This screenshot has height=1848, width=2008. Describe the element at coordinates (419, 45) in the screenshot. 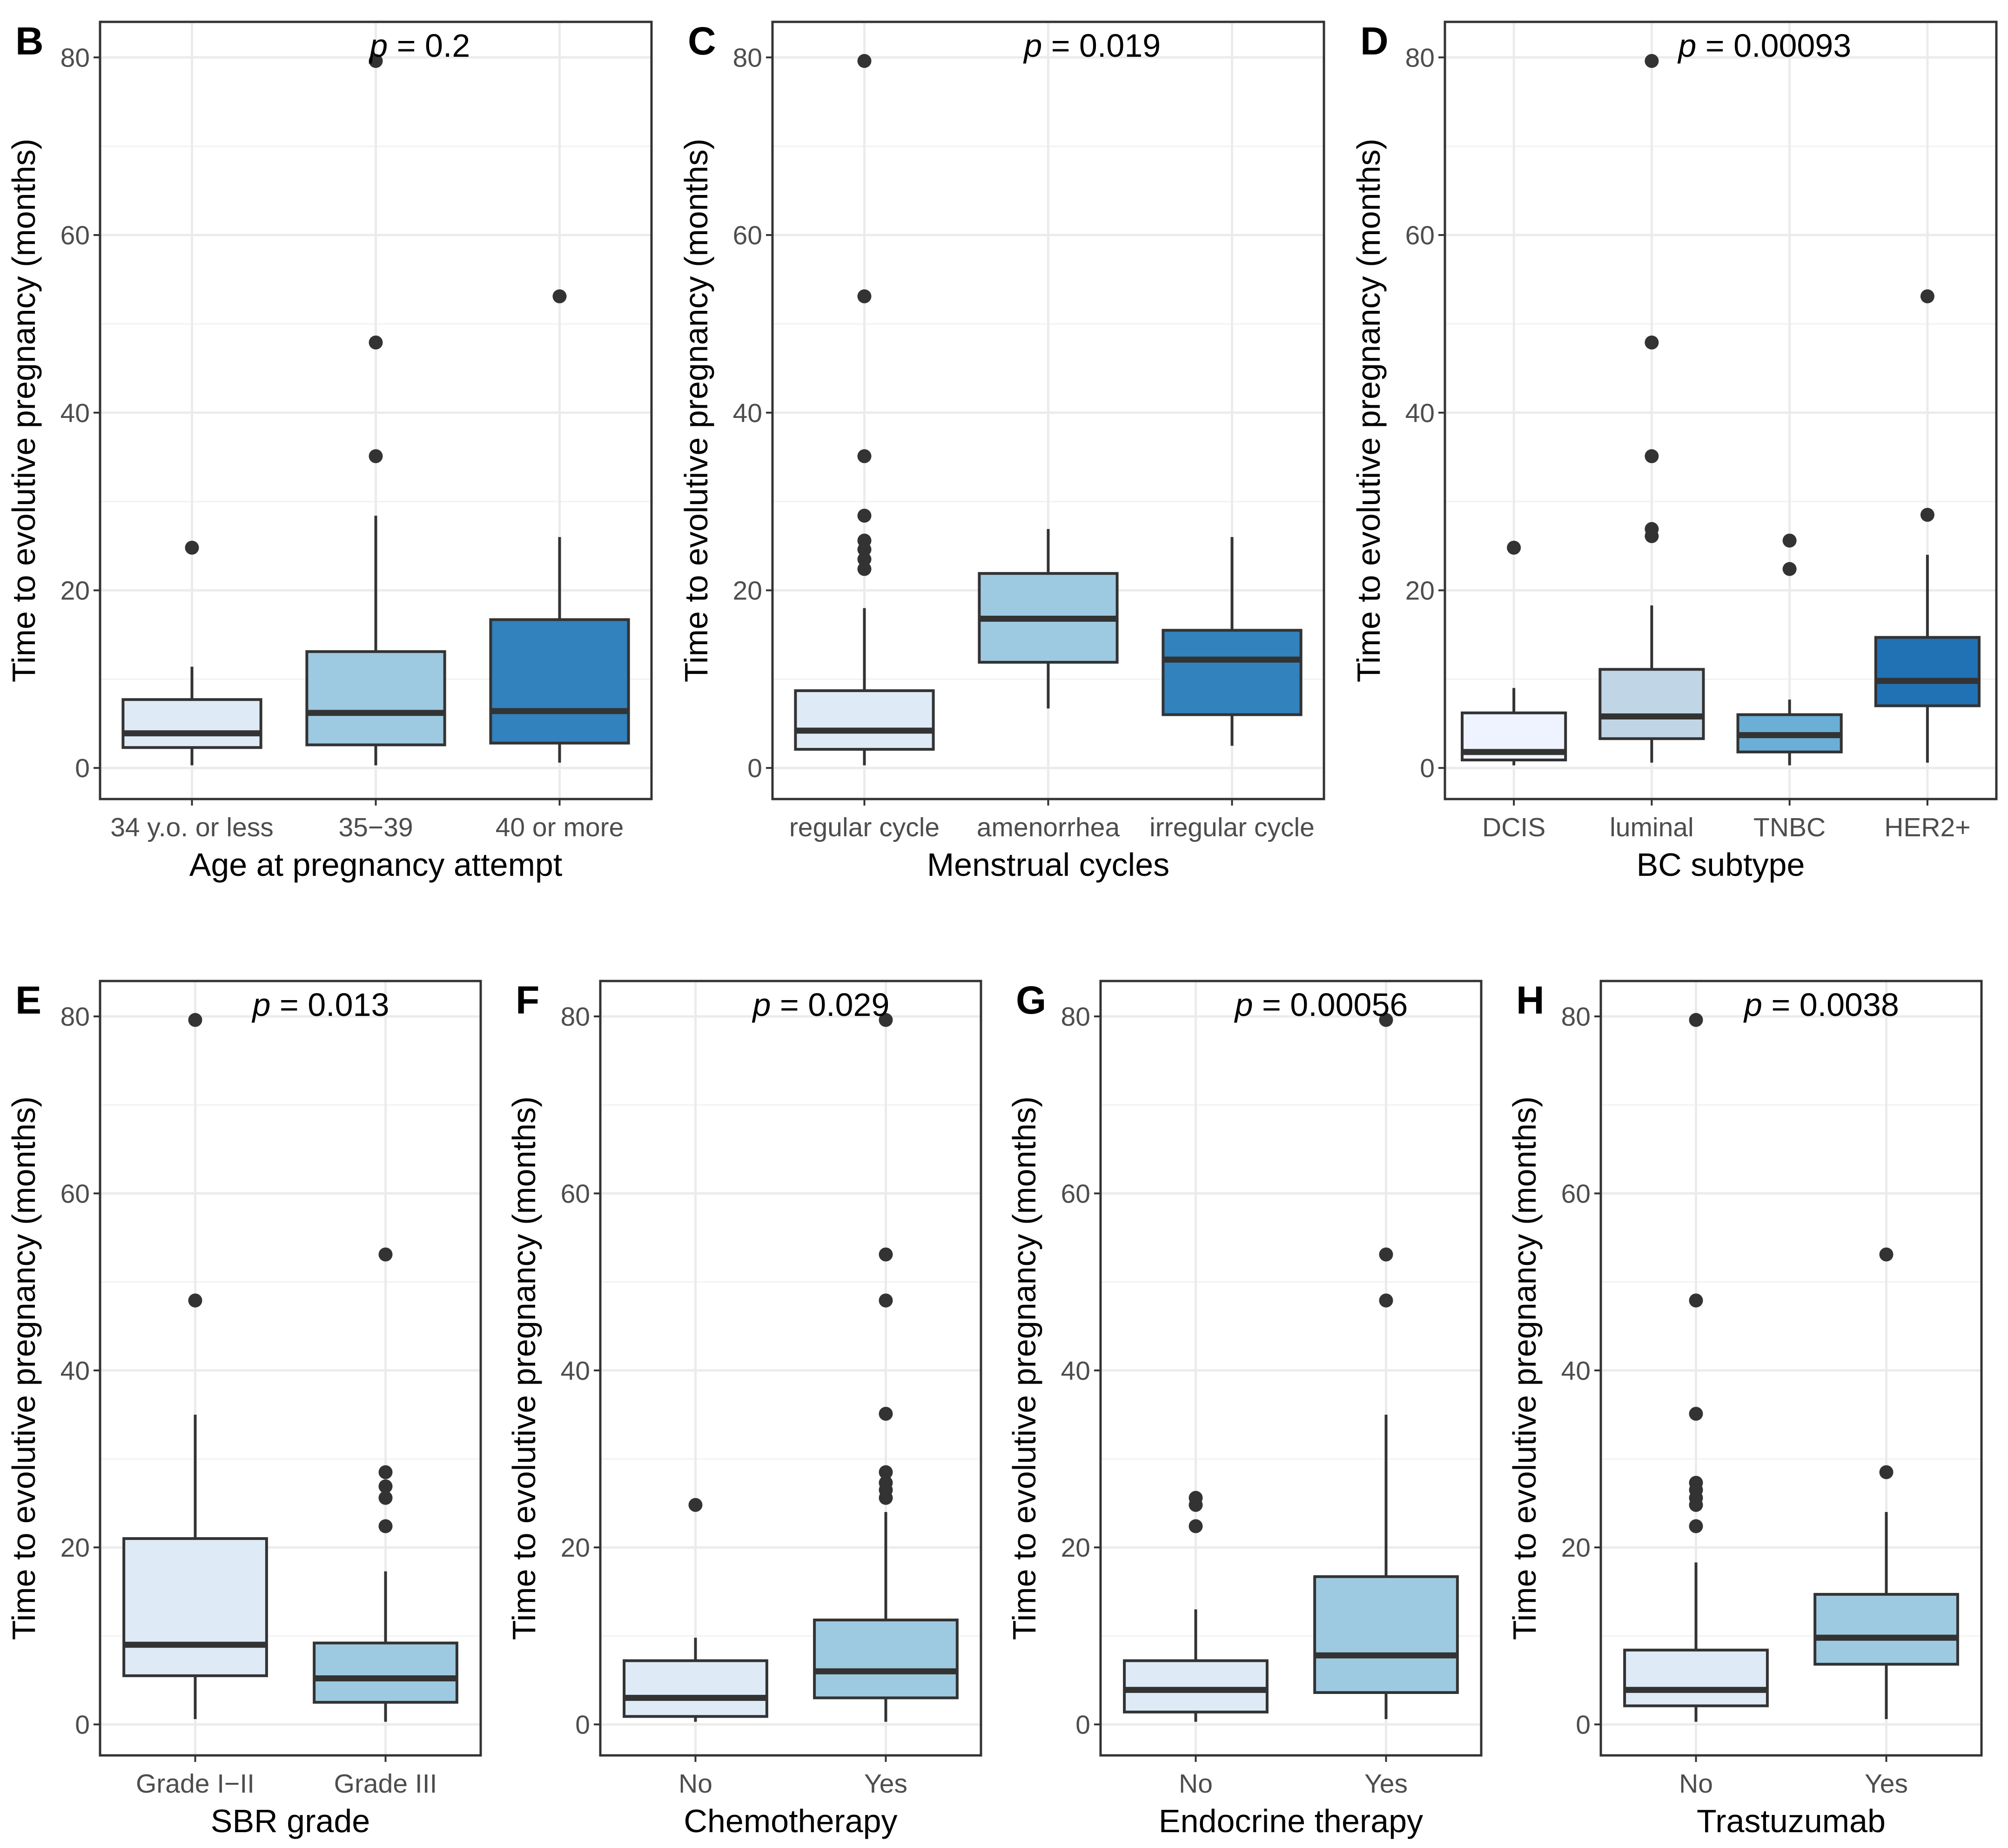

I see `p-value-label: p = 0.2` at that location.